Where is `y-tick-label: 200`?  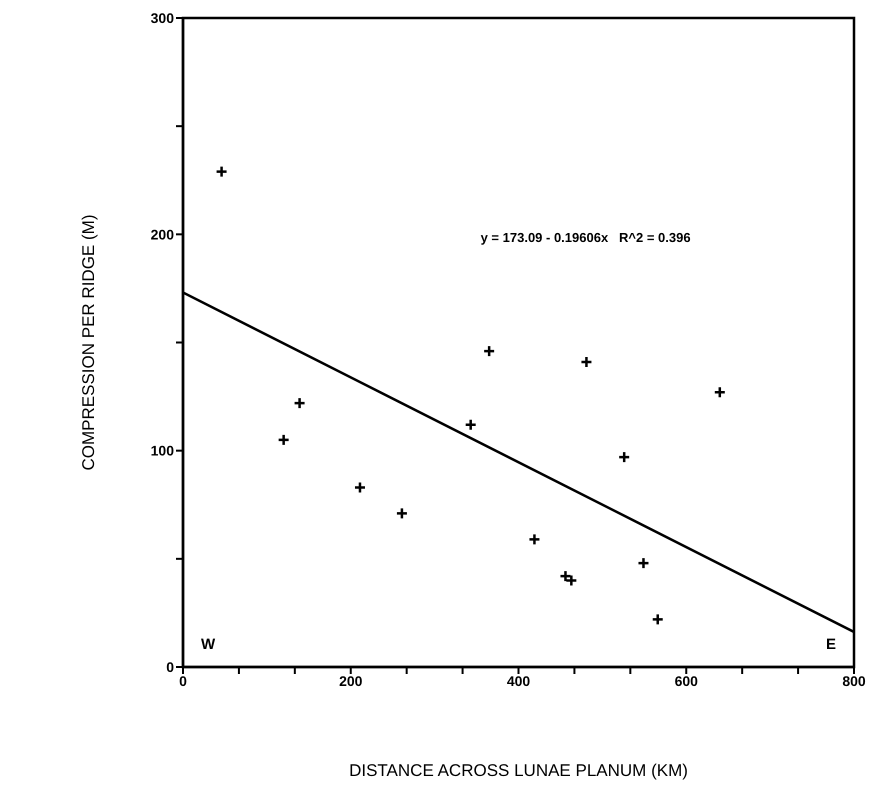
y-tick-label: 200 is located at coordinates (162, 234).